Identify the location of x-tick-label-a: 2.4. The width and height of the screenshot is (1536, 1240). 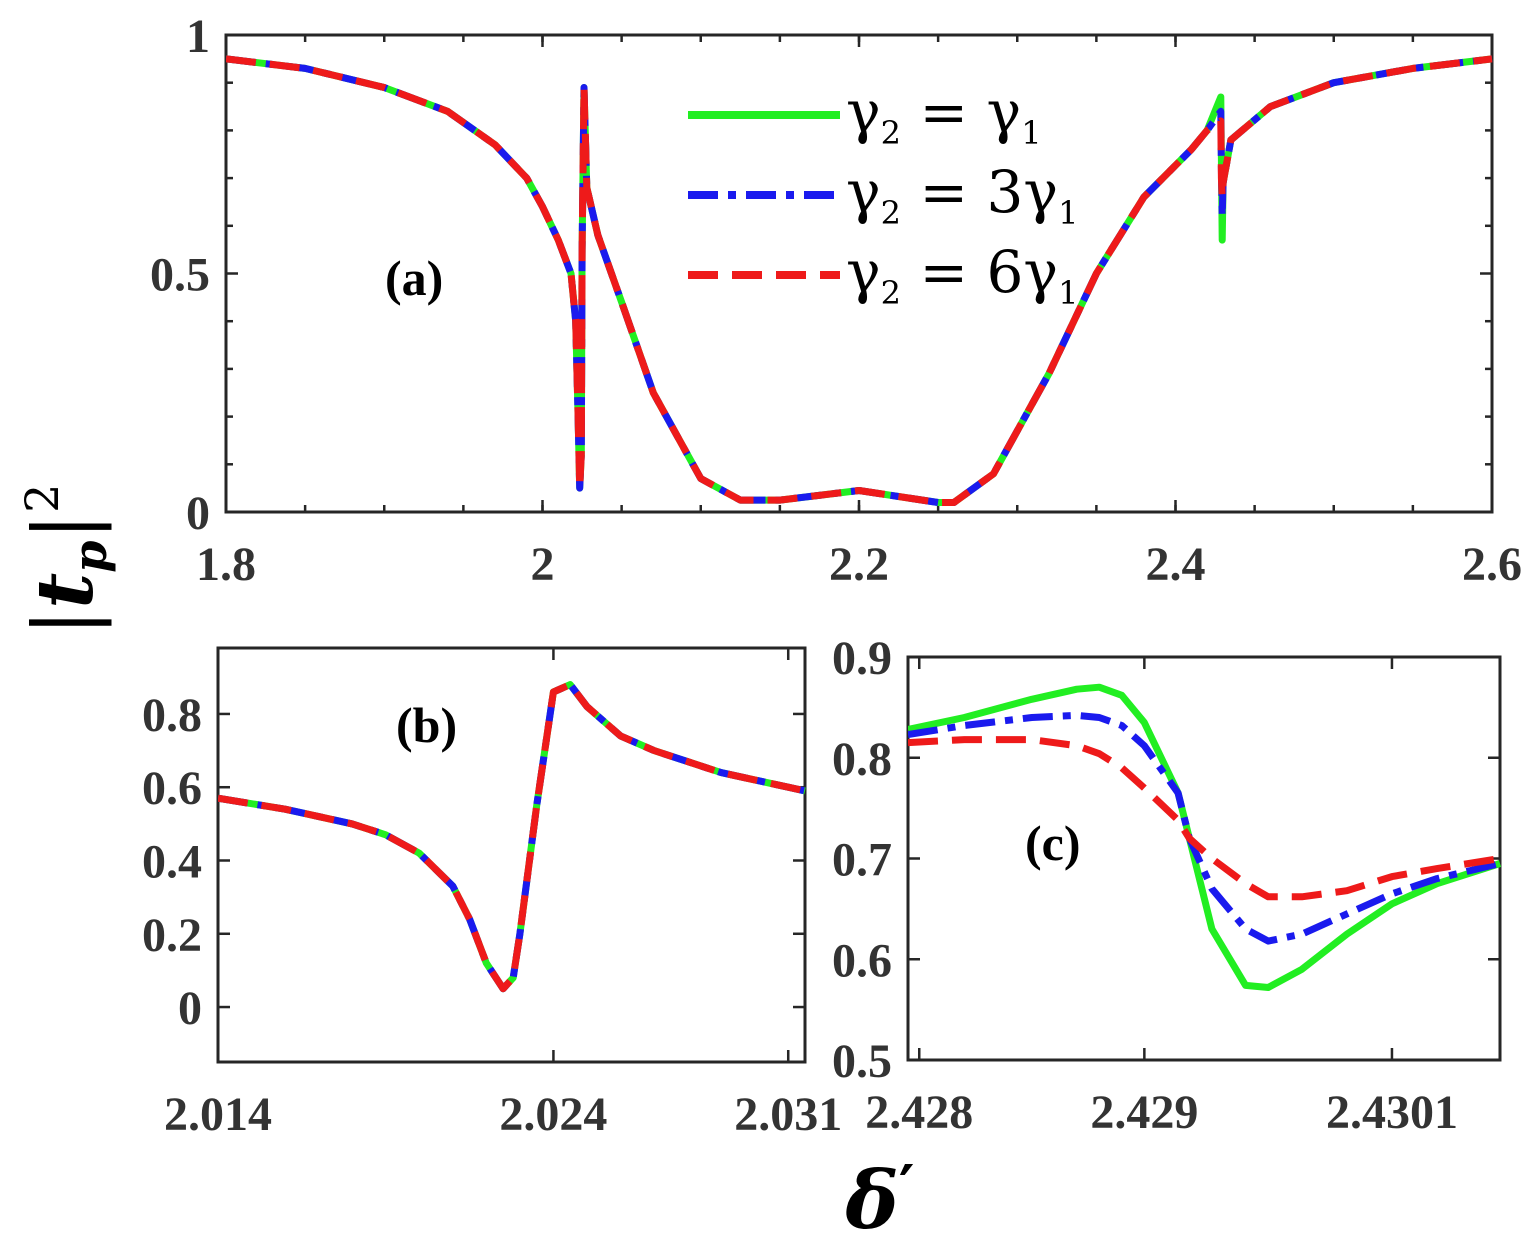
(1176, 564).